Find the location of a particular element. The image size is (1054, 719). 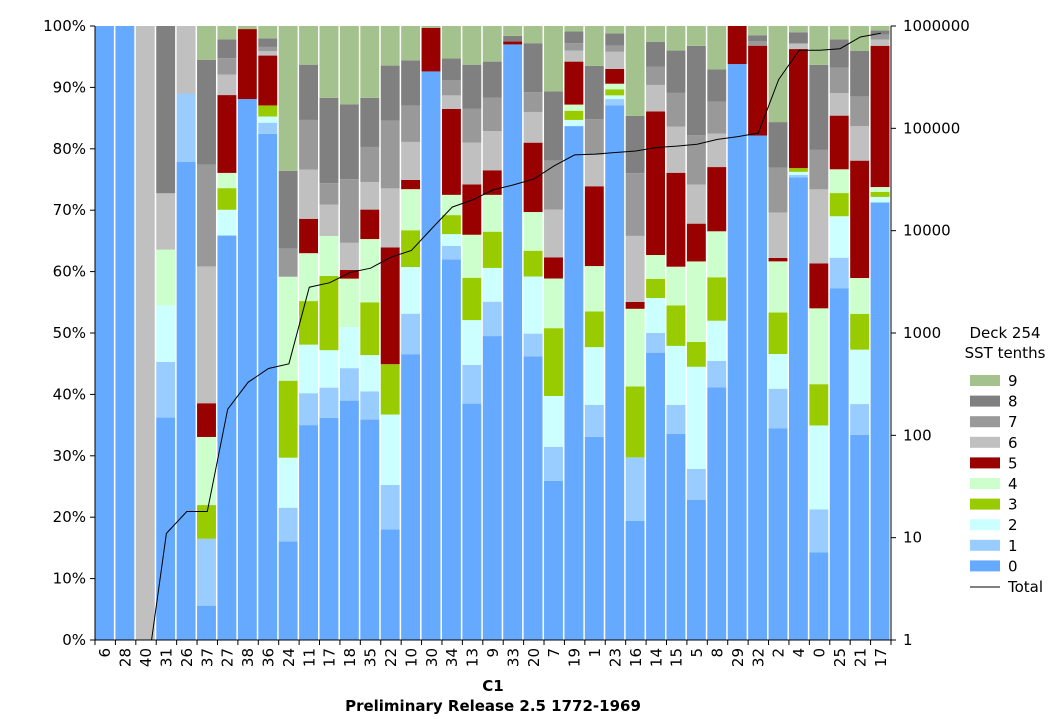

left-tick-label: 50% is located at coordinates (69, 333).